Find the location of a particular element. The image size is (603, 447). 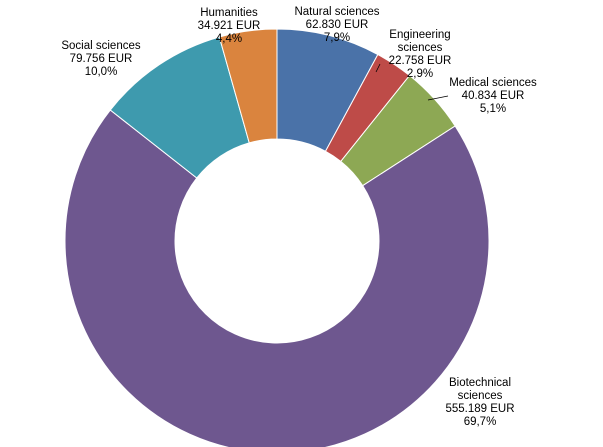

label-social-sciences: Social sciences 79.756 EUR 10,0% is located at coordinates (101, 59).